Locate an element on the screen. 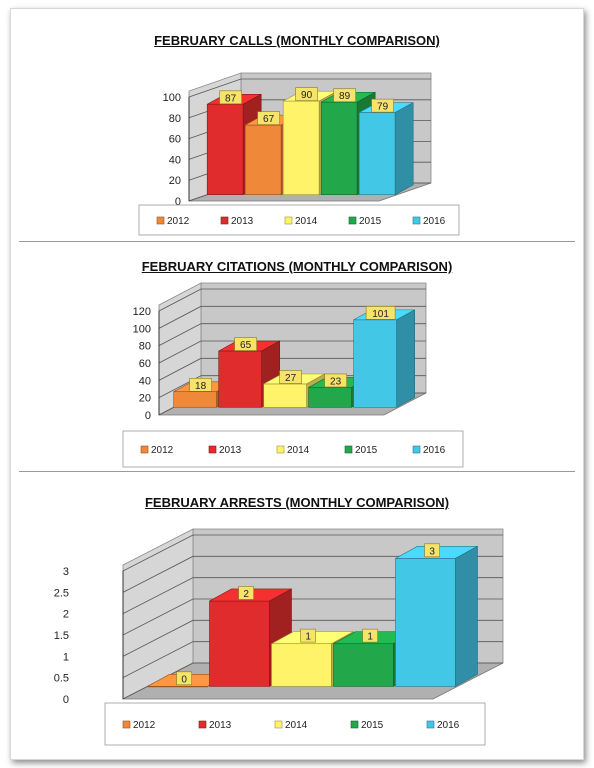 This screenshot has height=768, width=594. y-tick-label: 3 is located at coordinates (66, 572).